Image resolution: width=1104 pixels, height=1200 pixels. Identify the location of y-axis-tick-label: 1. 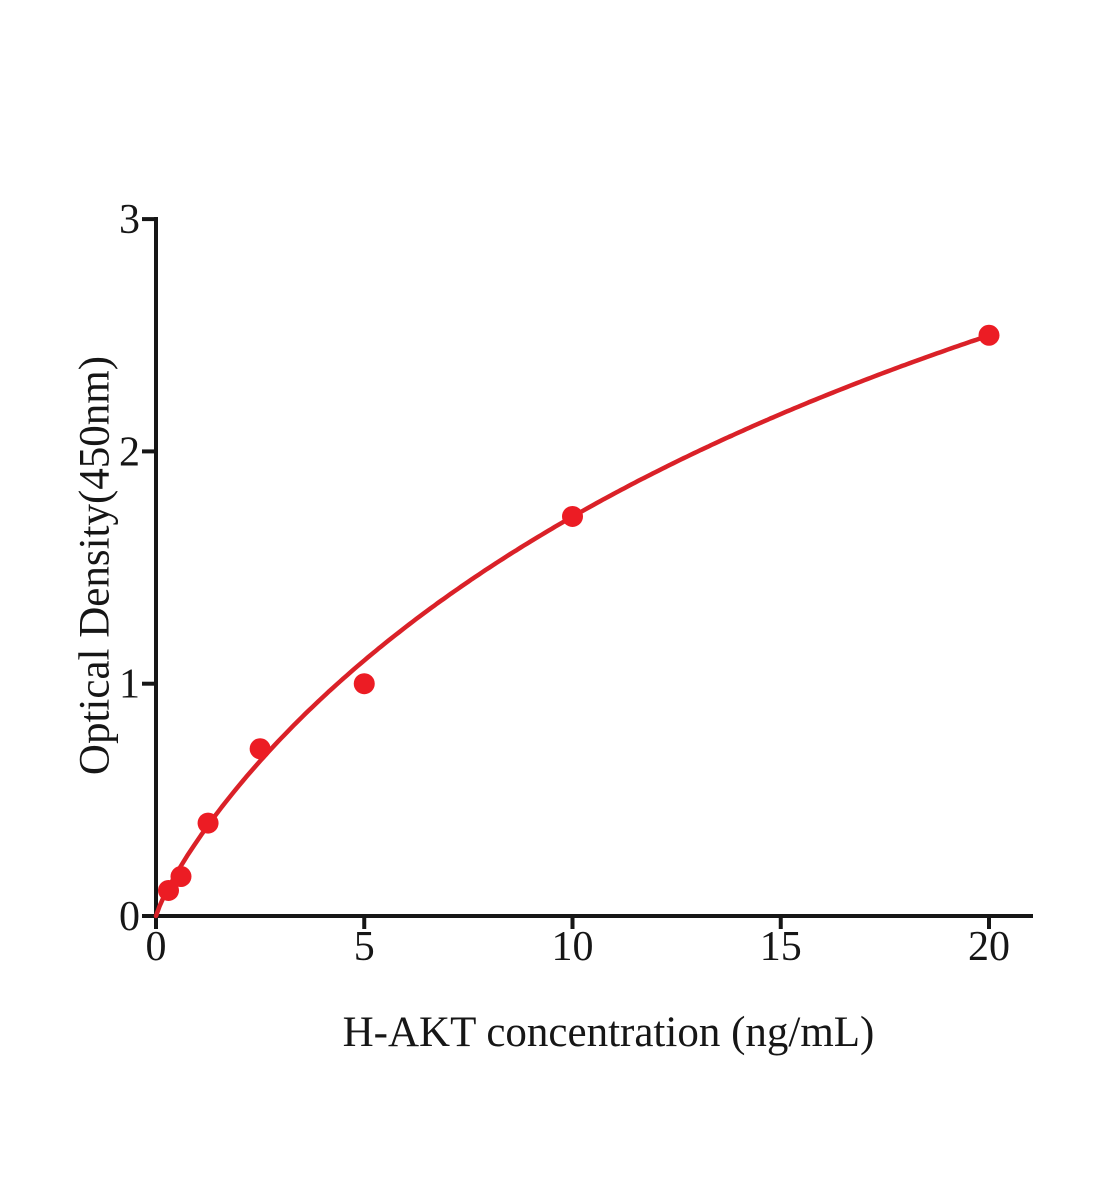
(129, 685).